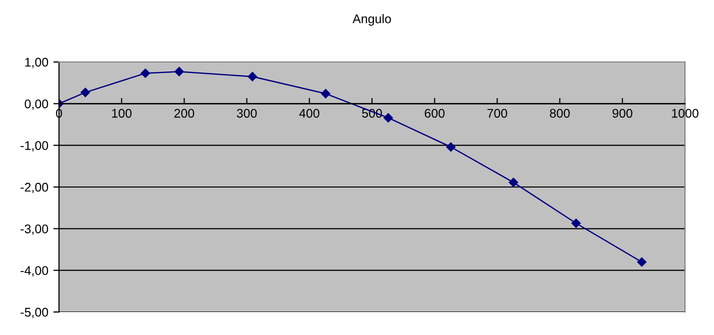  I want to click on x-tick-label: 200, so click(184, 113).